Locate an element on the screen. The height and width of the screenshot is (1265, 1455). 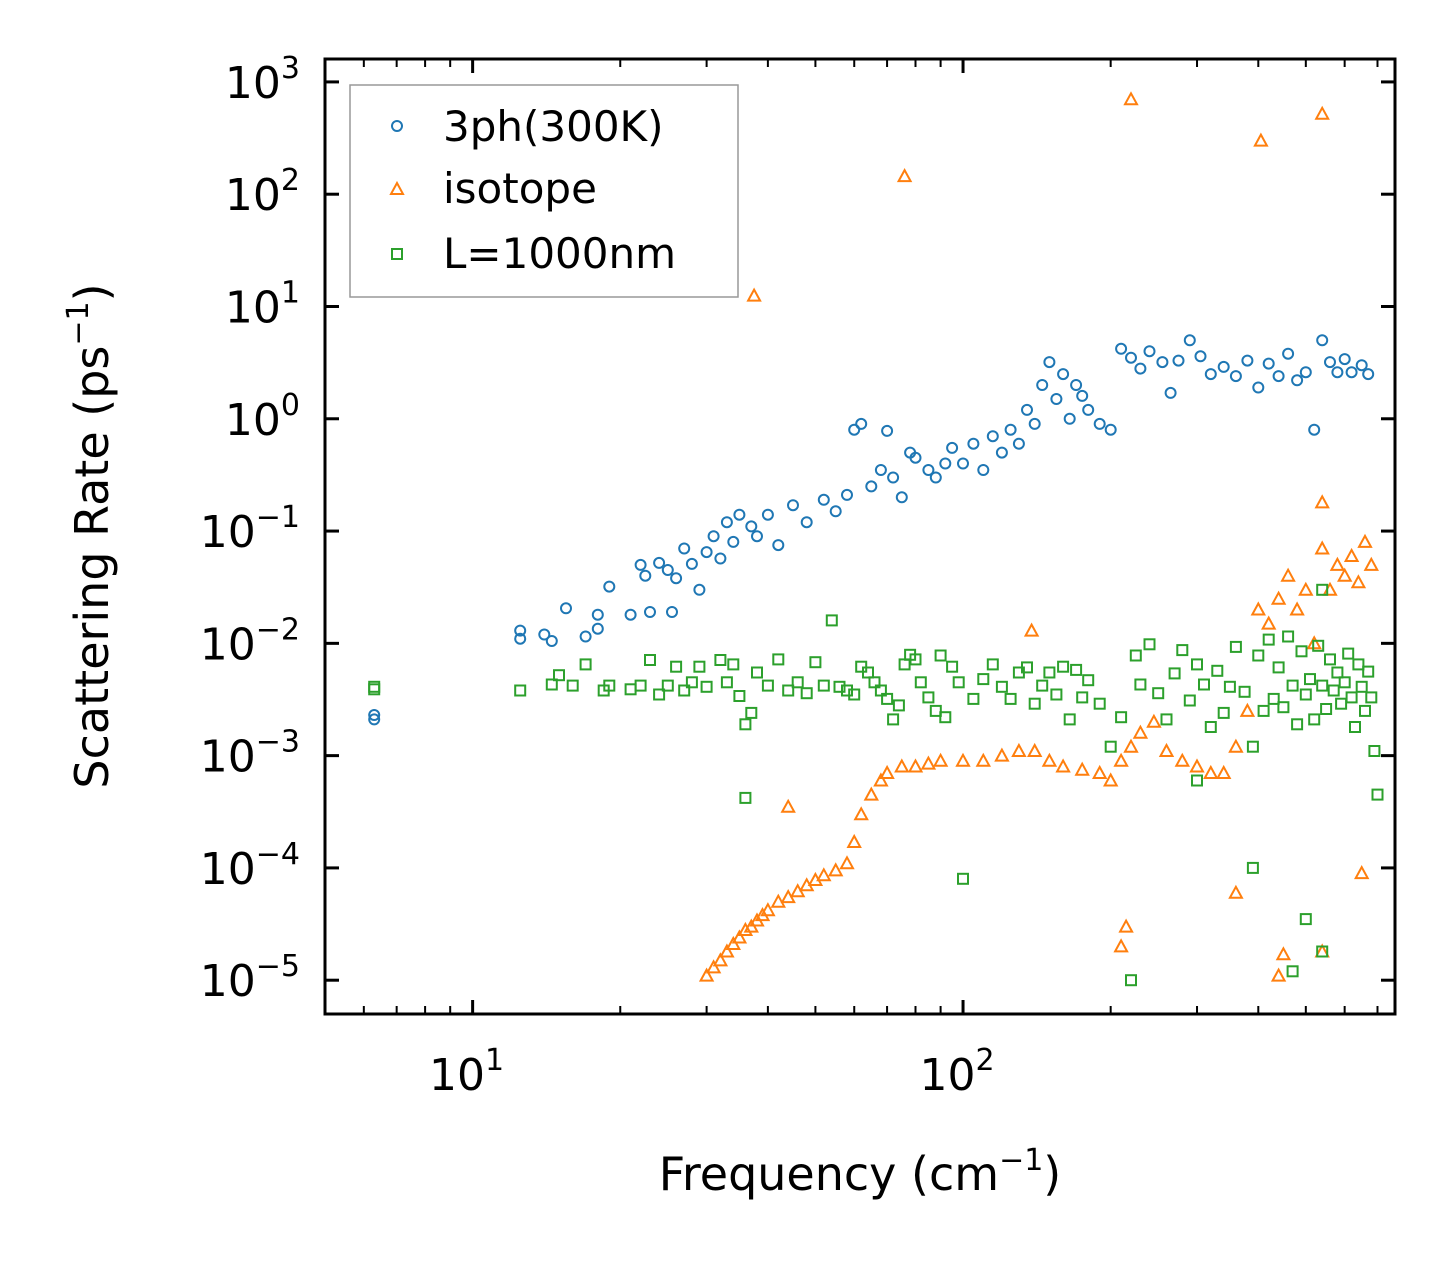
y-tick-label: 10⁻¹ is located at coordinates (250, 529).